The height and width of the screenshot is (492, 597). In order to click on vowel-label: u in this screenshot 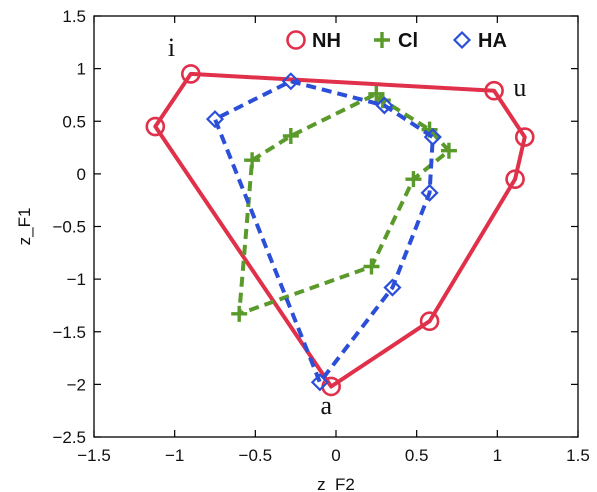, I will do `click(519, 87)`.